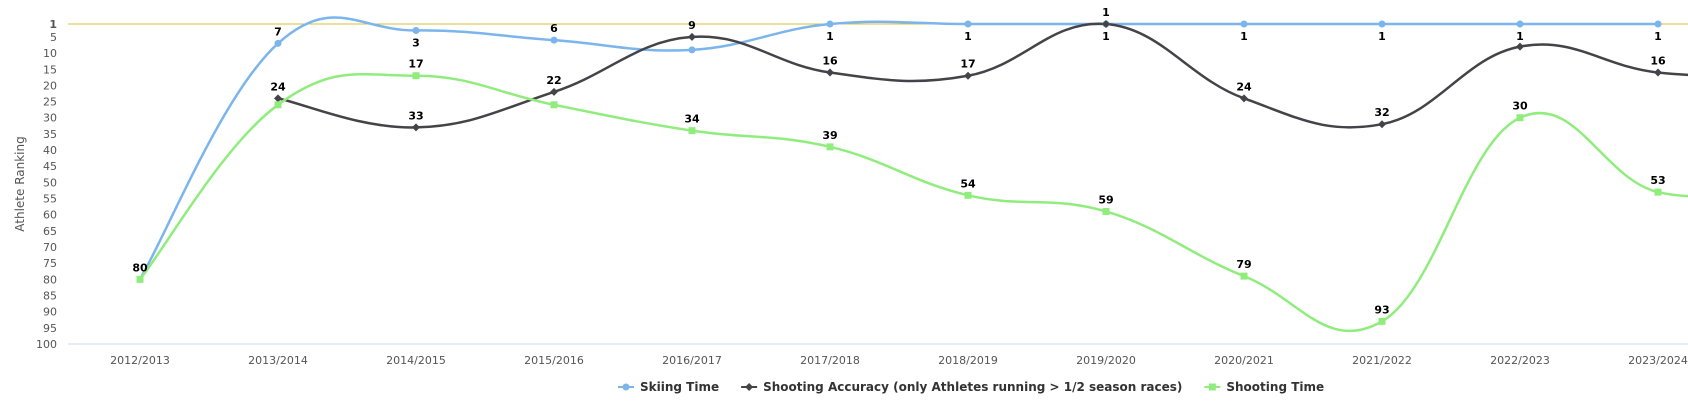 The height and width of the screenshot is (405, 1688). I want to click on x-tick-label: 2016/2017, so click(692, 360).